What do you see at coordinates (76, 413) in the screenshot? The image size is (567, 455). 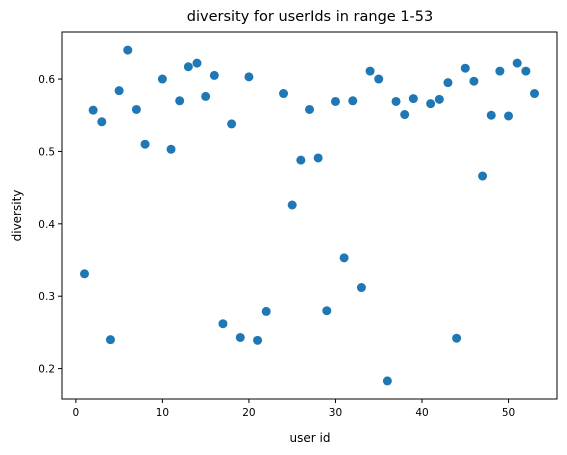 I see `x-tick-label: 0` at bounding box center [76, 413].